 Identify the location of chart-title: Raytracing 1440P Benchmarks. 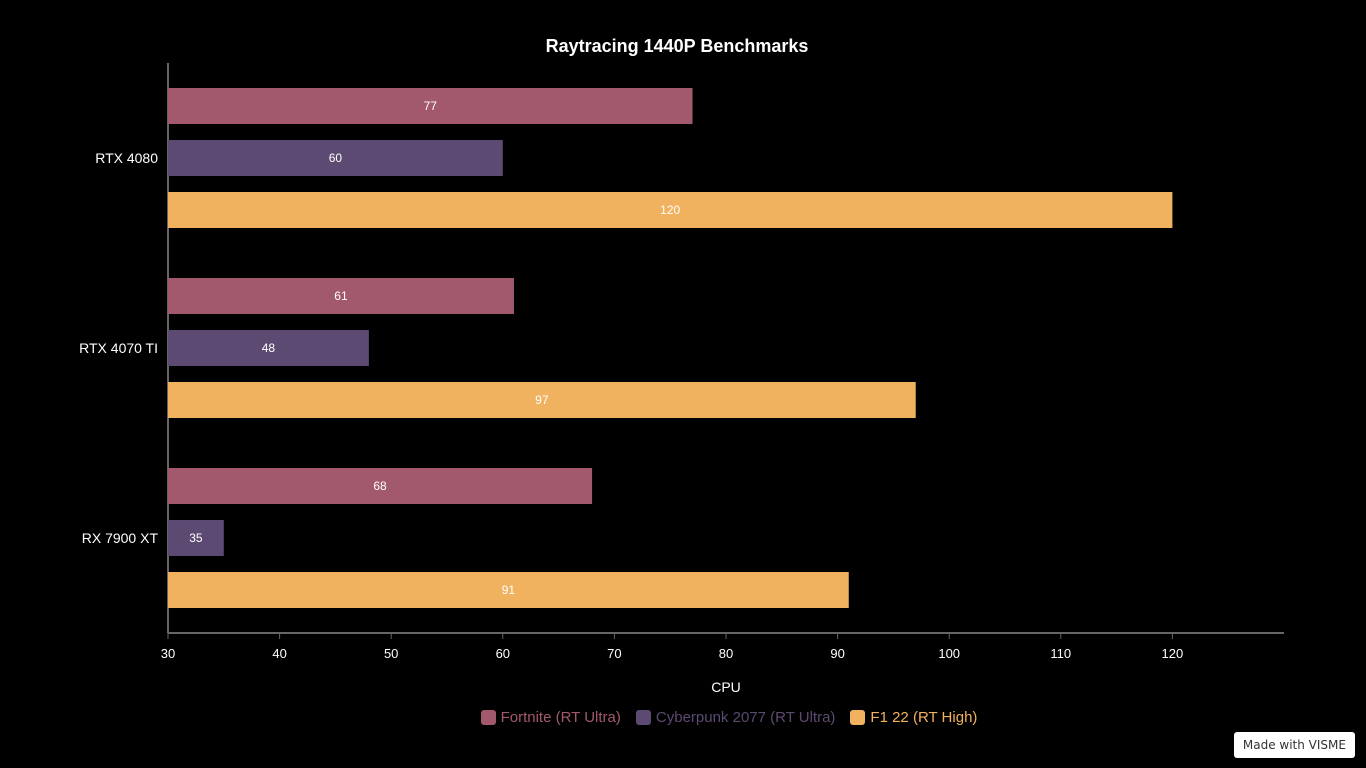
(677, 46).